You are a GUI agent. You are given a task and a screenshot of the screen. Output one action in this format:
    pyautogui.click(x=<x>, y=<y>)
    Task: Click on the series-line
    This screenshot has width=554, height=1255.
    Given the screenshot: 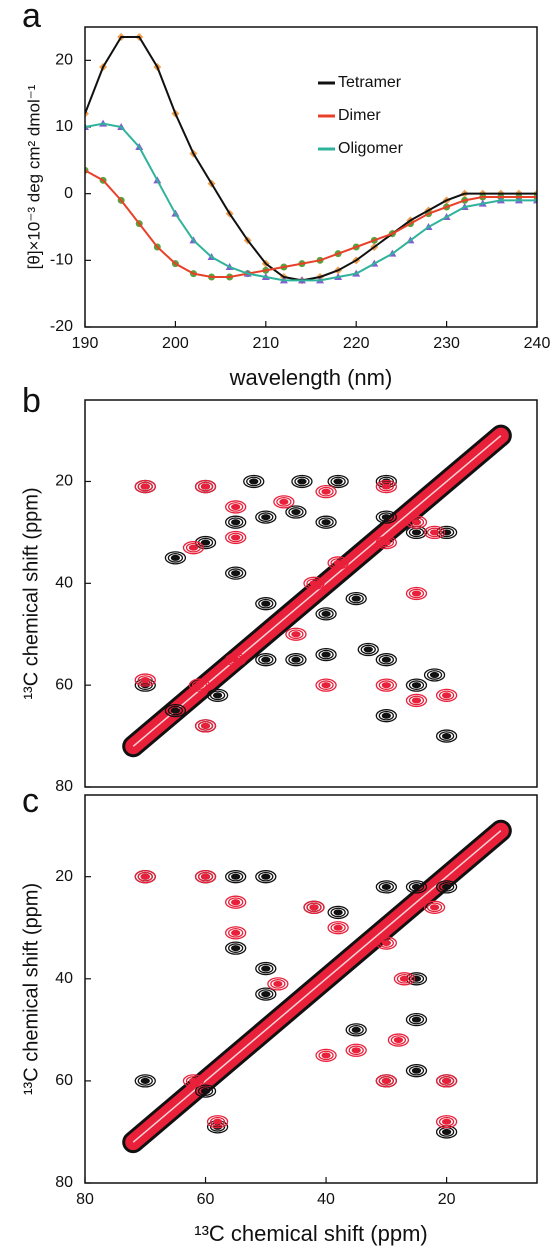 What is the action you would take?
    pyautogui.click(x=311, y=223)
    